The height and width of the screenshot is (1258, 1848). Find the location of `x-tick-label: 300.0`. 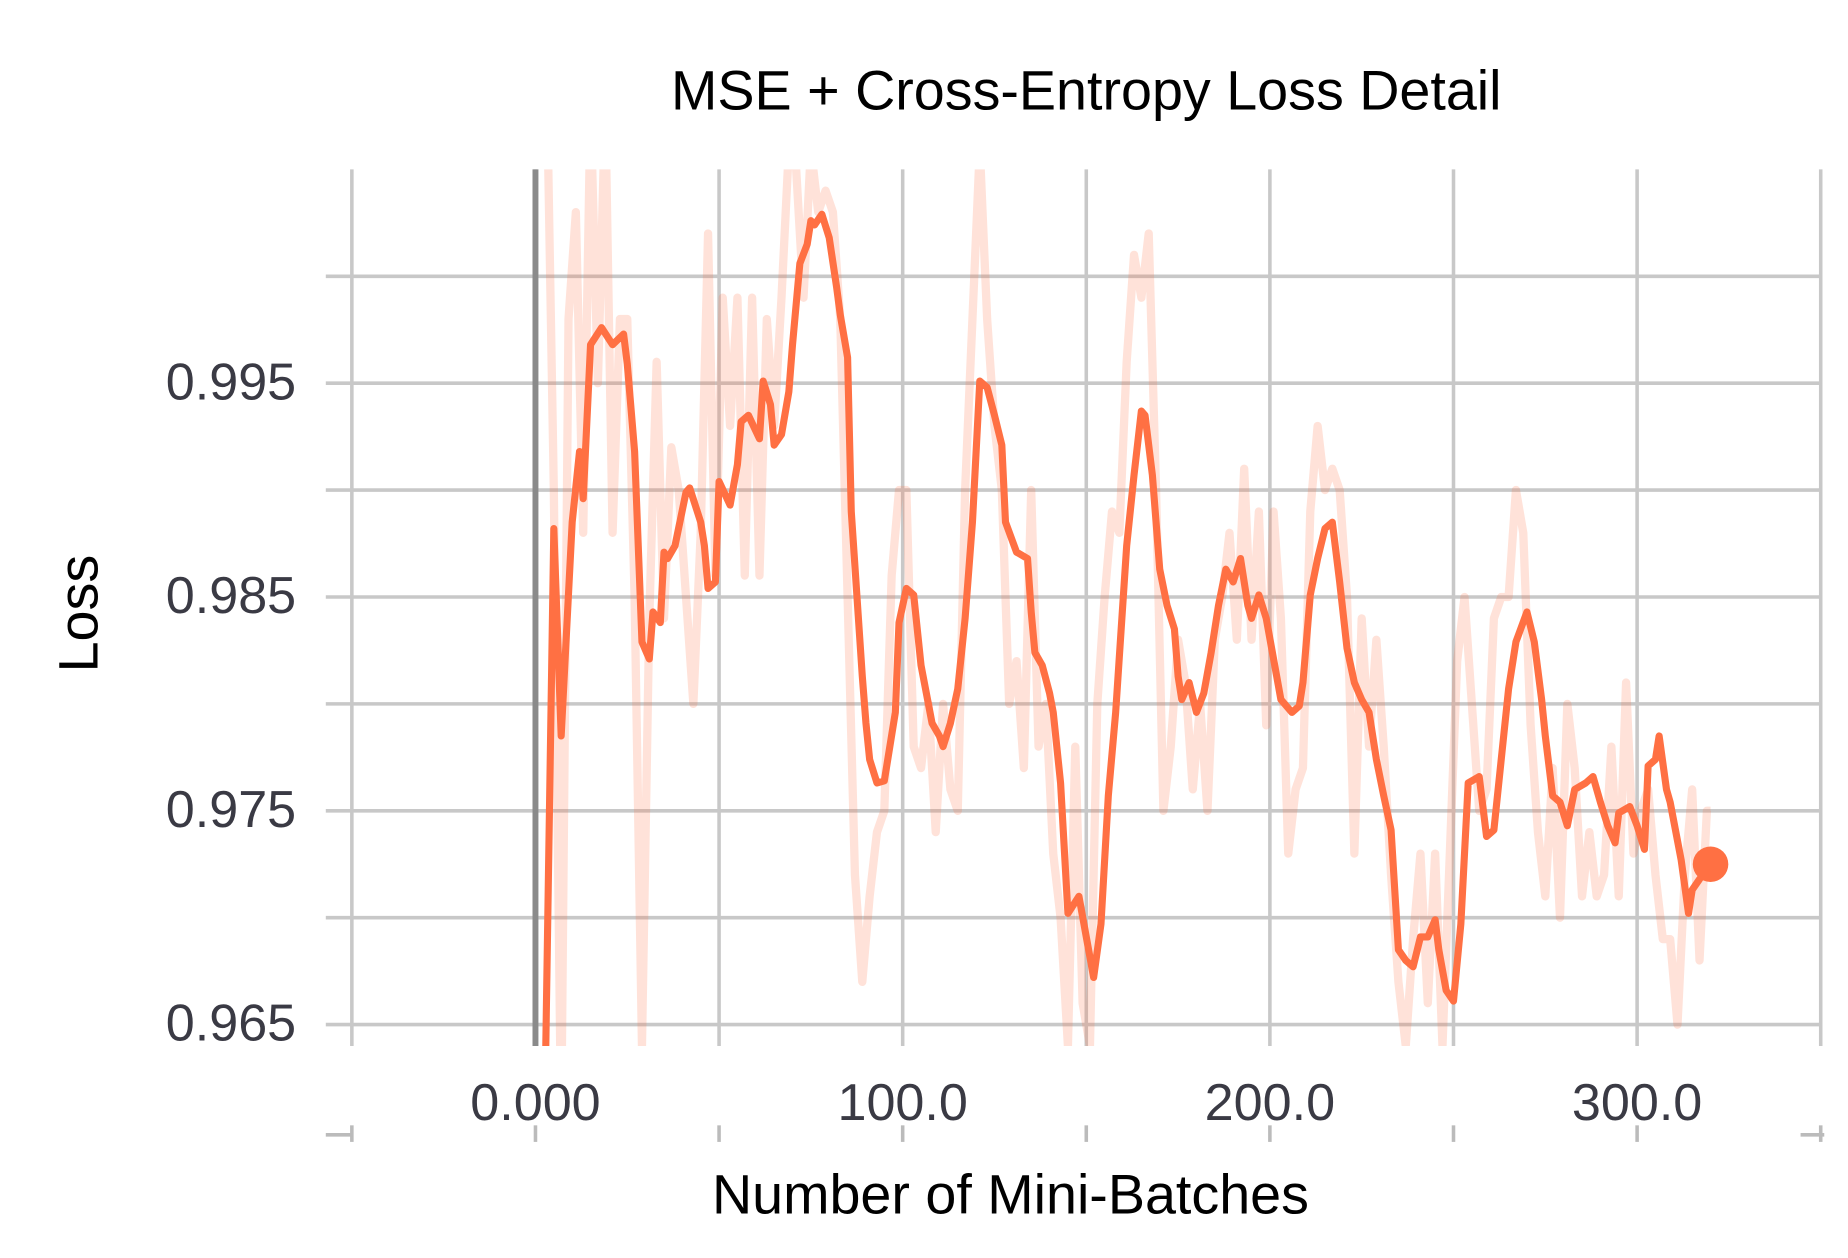

x-tick-label: 300.0 is located at coordinates (1637, 1103).